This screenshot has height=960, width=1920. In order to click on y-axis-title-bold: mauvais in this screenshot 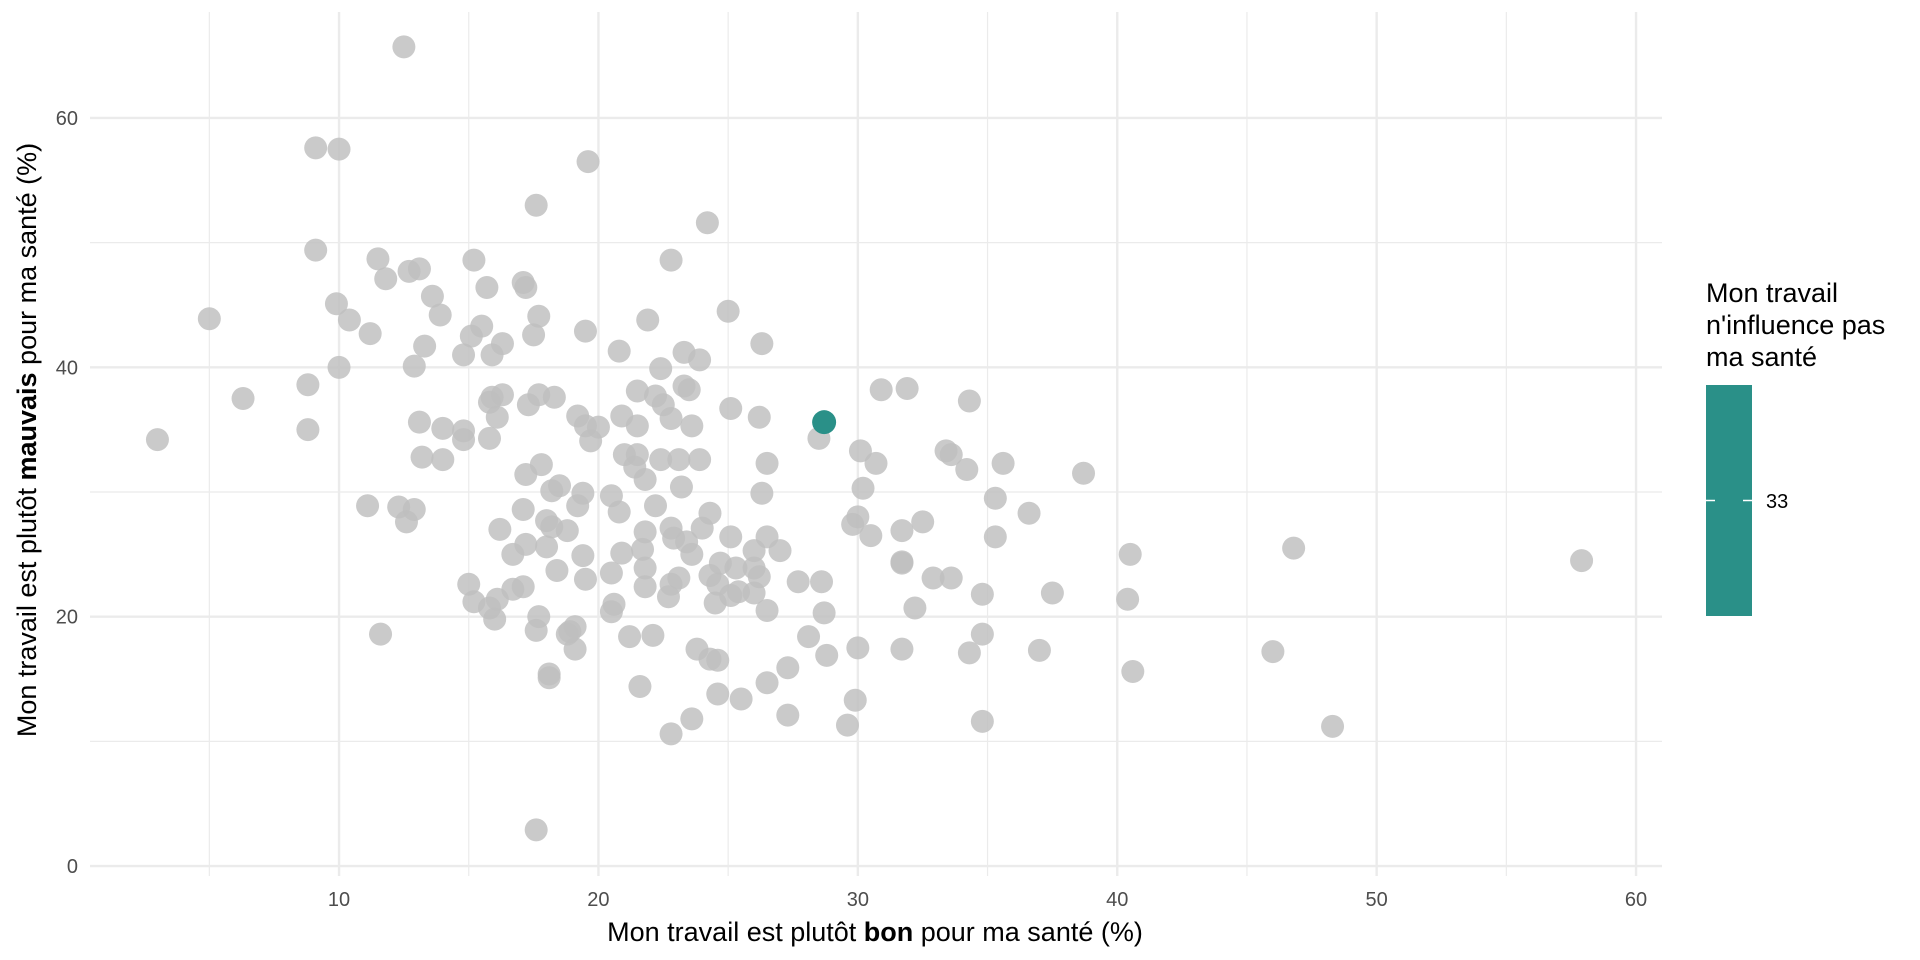, I will do `click(27, 426)`.